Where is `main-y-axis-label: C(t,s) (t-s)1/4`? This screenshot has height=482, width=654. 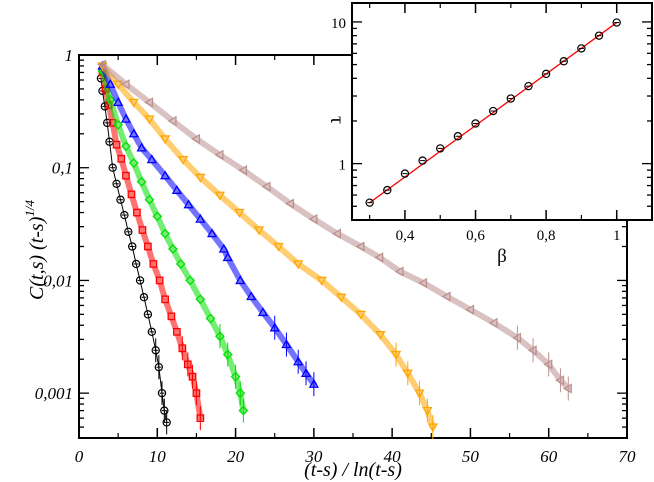 main-y-axis-label: C(t,s) (t-s)1/4 is located at coordinates (35, 250).